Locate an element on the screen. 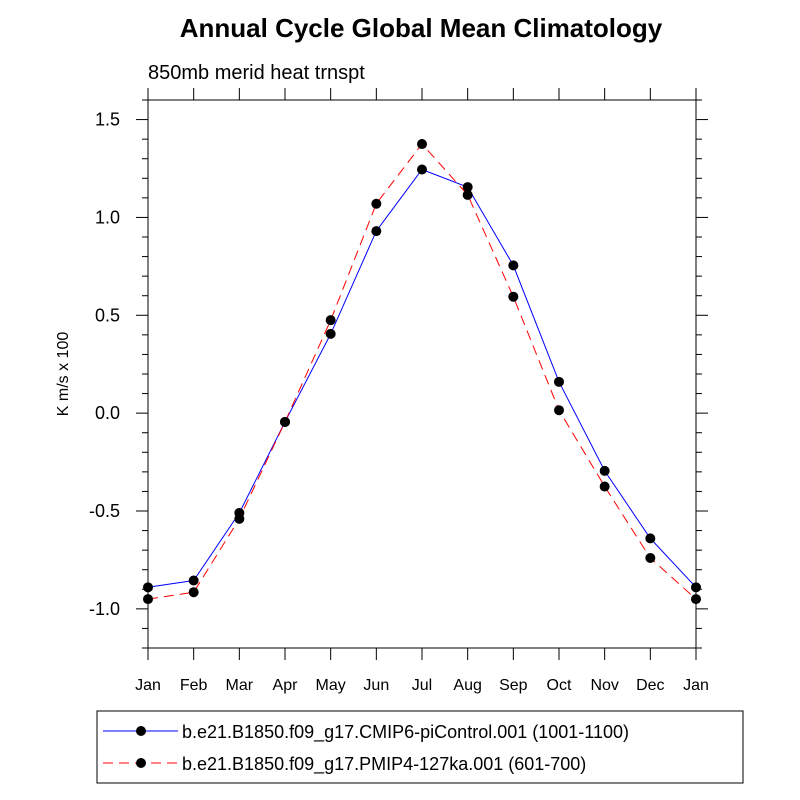 The image size is (800, 800). x-tick-label: Sep is located at coordinates (513, 685).